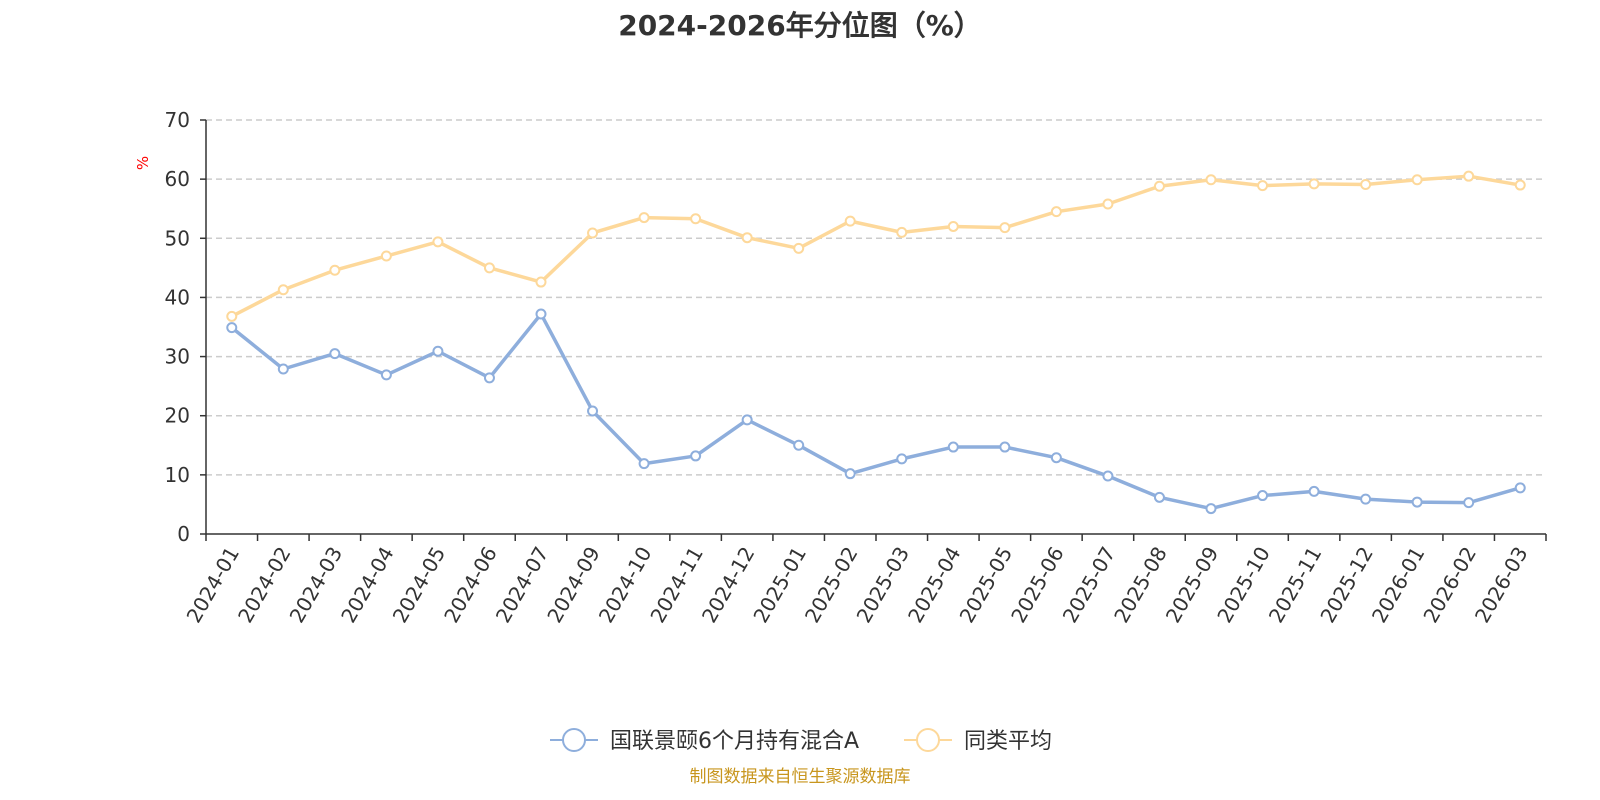 The image size is (1600, 800). Describe the element at coordinates (177, 357) in the screenshot. I see `y-tick-label: 30` at that location.